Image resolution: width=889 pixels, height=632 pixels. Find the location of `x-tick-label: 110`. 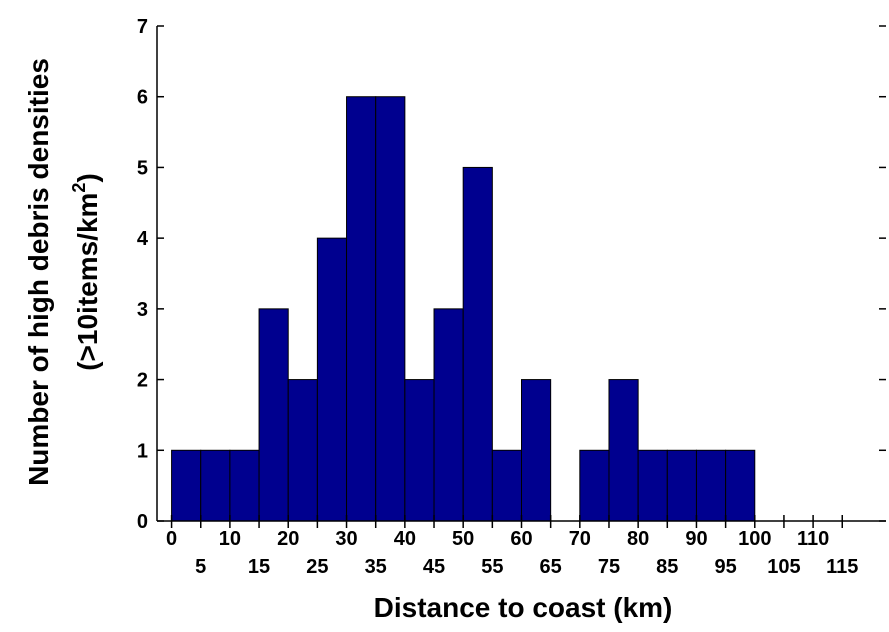

x-tick-label: 110 is located at coordinates (813, 539).